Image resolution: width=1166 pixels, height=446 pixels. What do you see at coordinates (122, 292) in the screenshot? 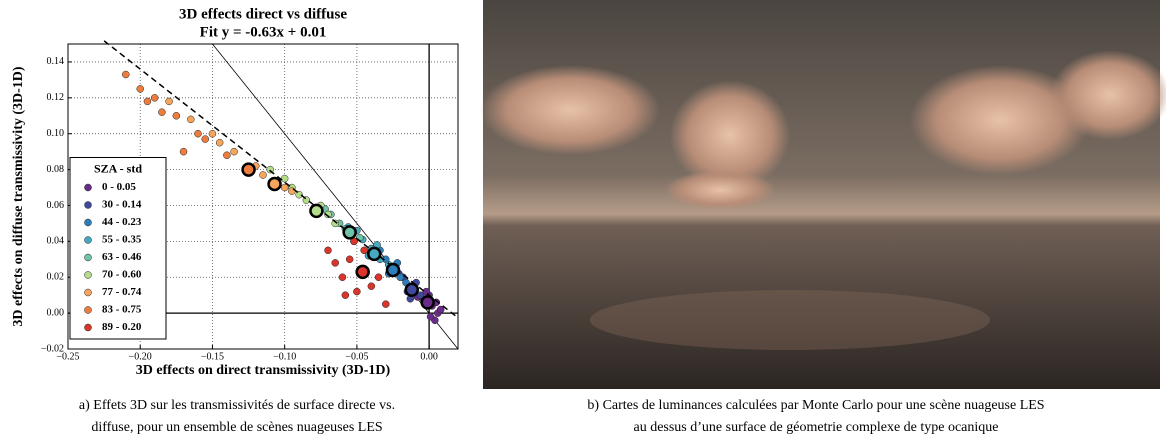
I see `legend-label: 77 - 0.74` at bounding box center [122, 292].